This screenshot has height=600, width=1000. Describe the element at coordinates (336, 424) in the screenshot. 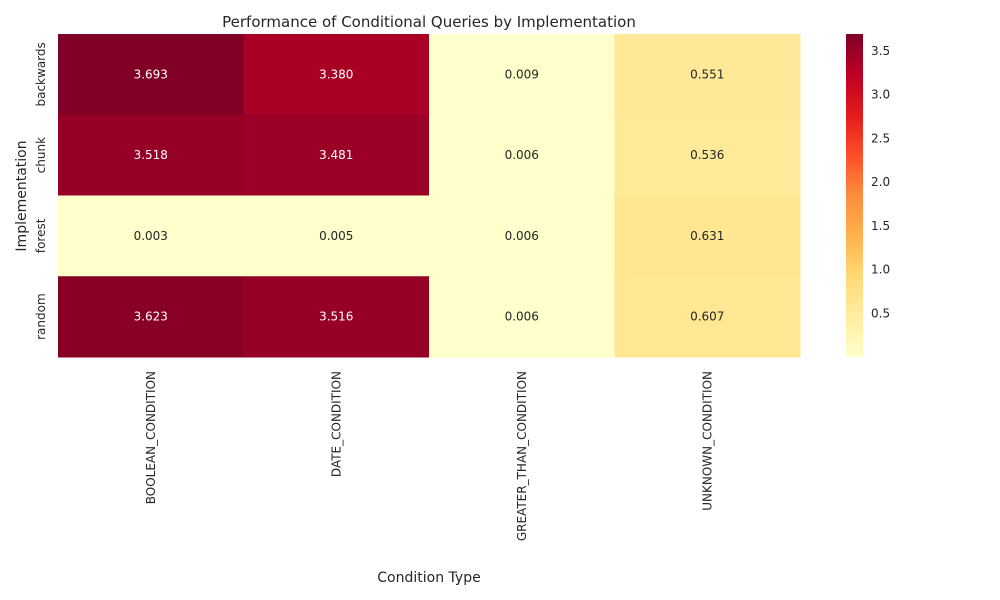

I see `x-tick-label: DATE_CONDITION` at that location.